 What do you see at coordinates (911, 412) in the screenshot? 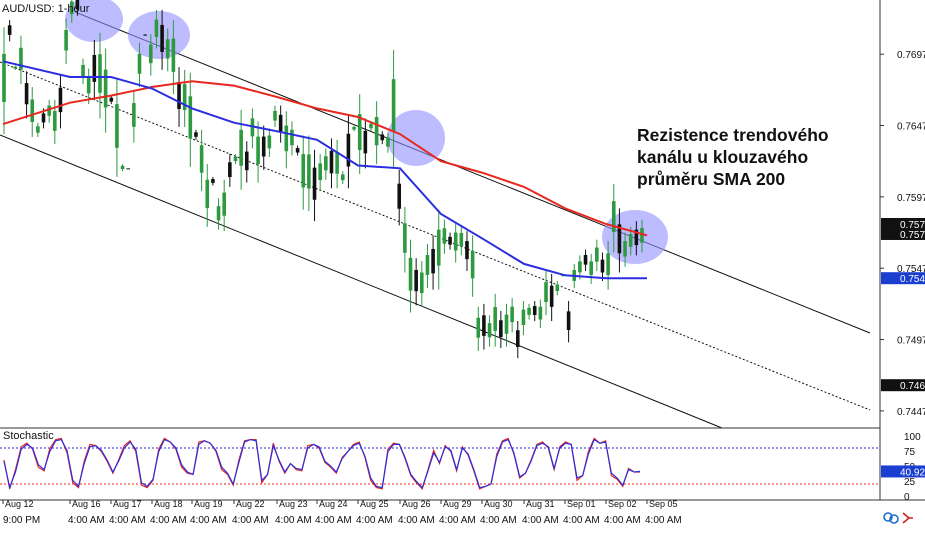
I see `price-tick-label: 0.7447` at bounding box center [911, 412].